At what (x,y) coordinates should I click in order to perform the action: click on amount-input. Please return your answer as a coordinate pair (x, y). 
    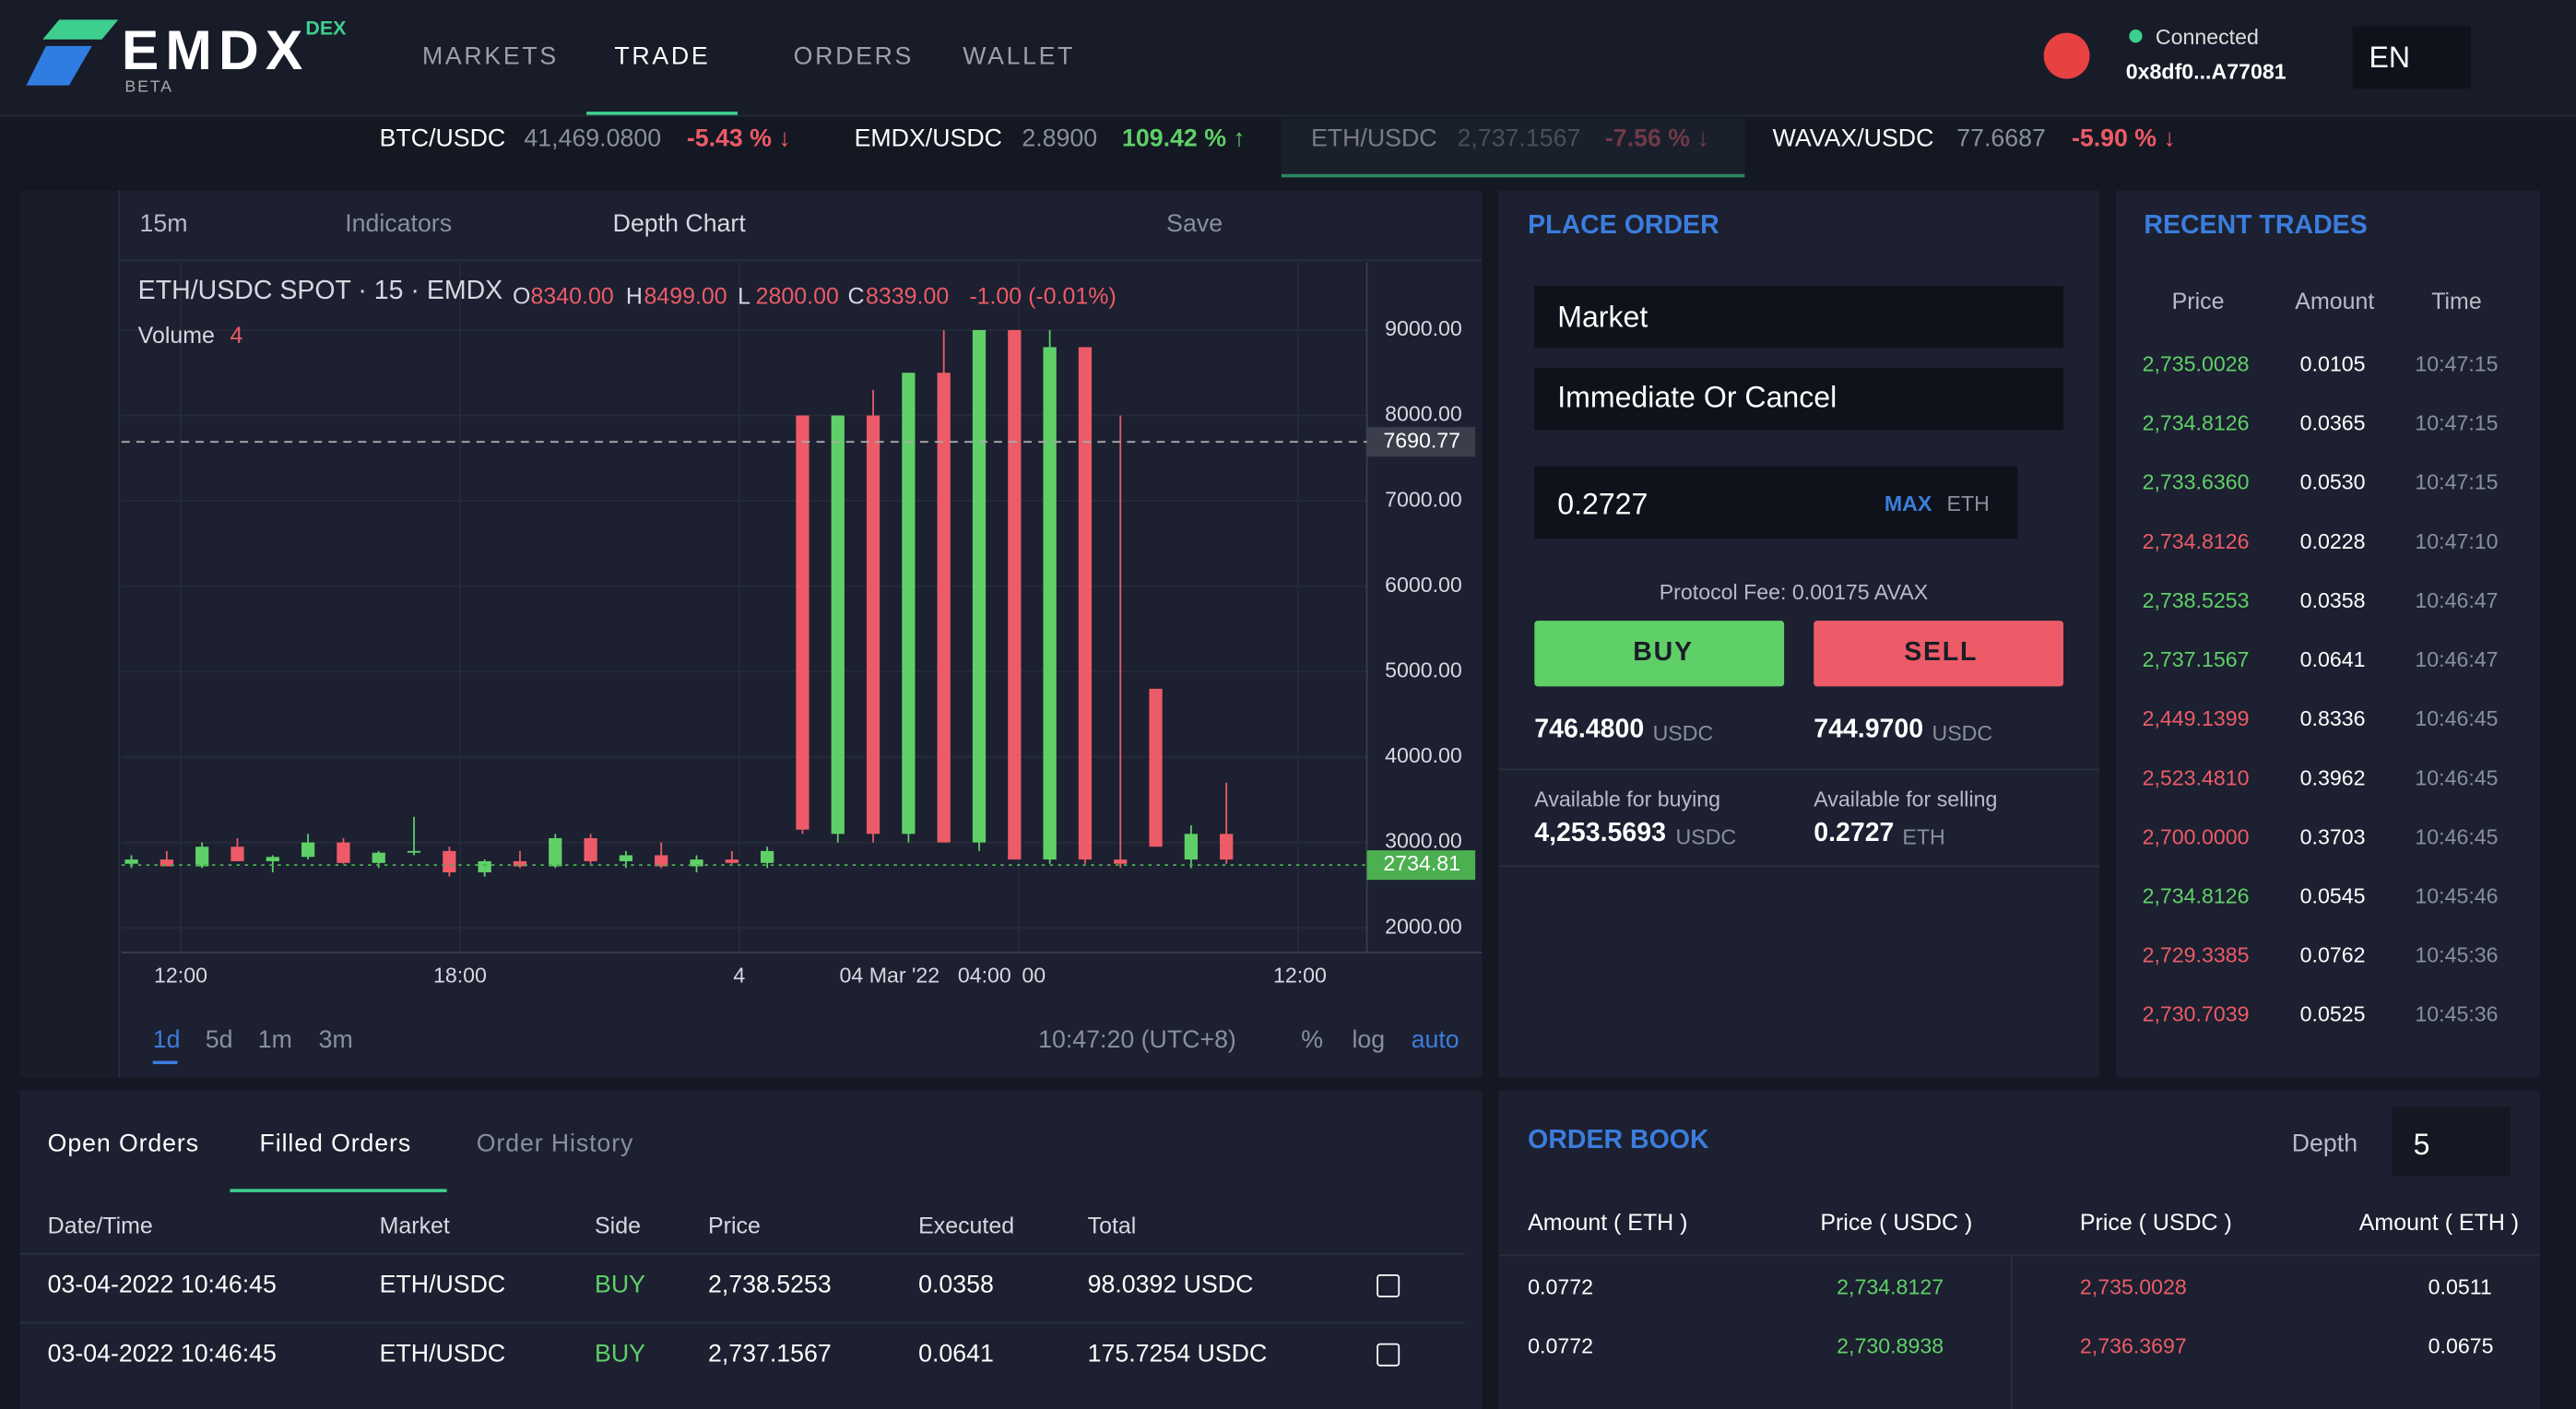
    Looking at the image, I should click on (1776, 502).